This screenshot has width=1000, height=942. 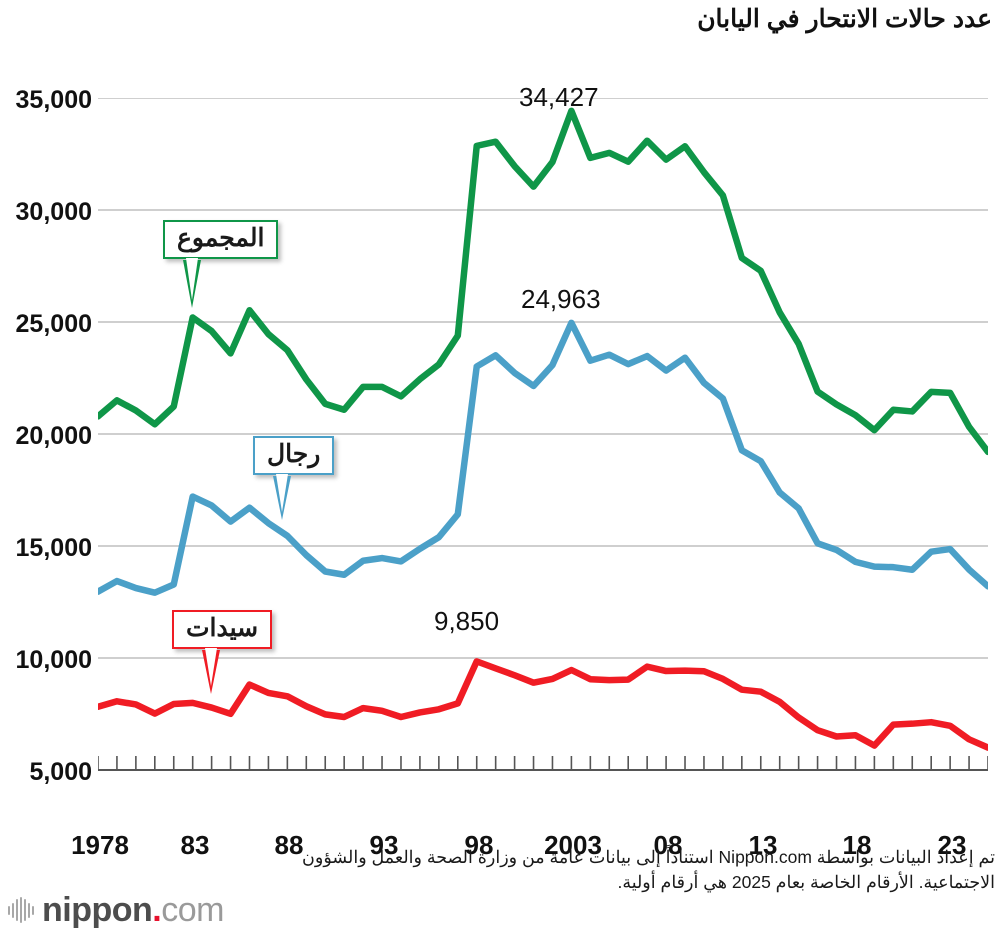 I want to click on x-tick-label: 88, so click(x=289, y=845).